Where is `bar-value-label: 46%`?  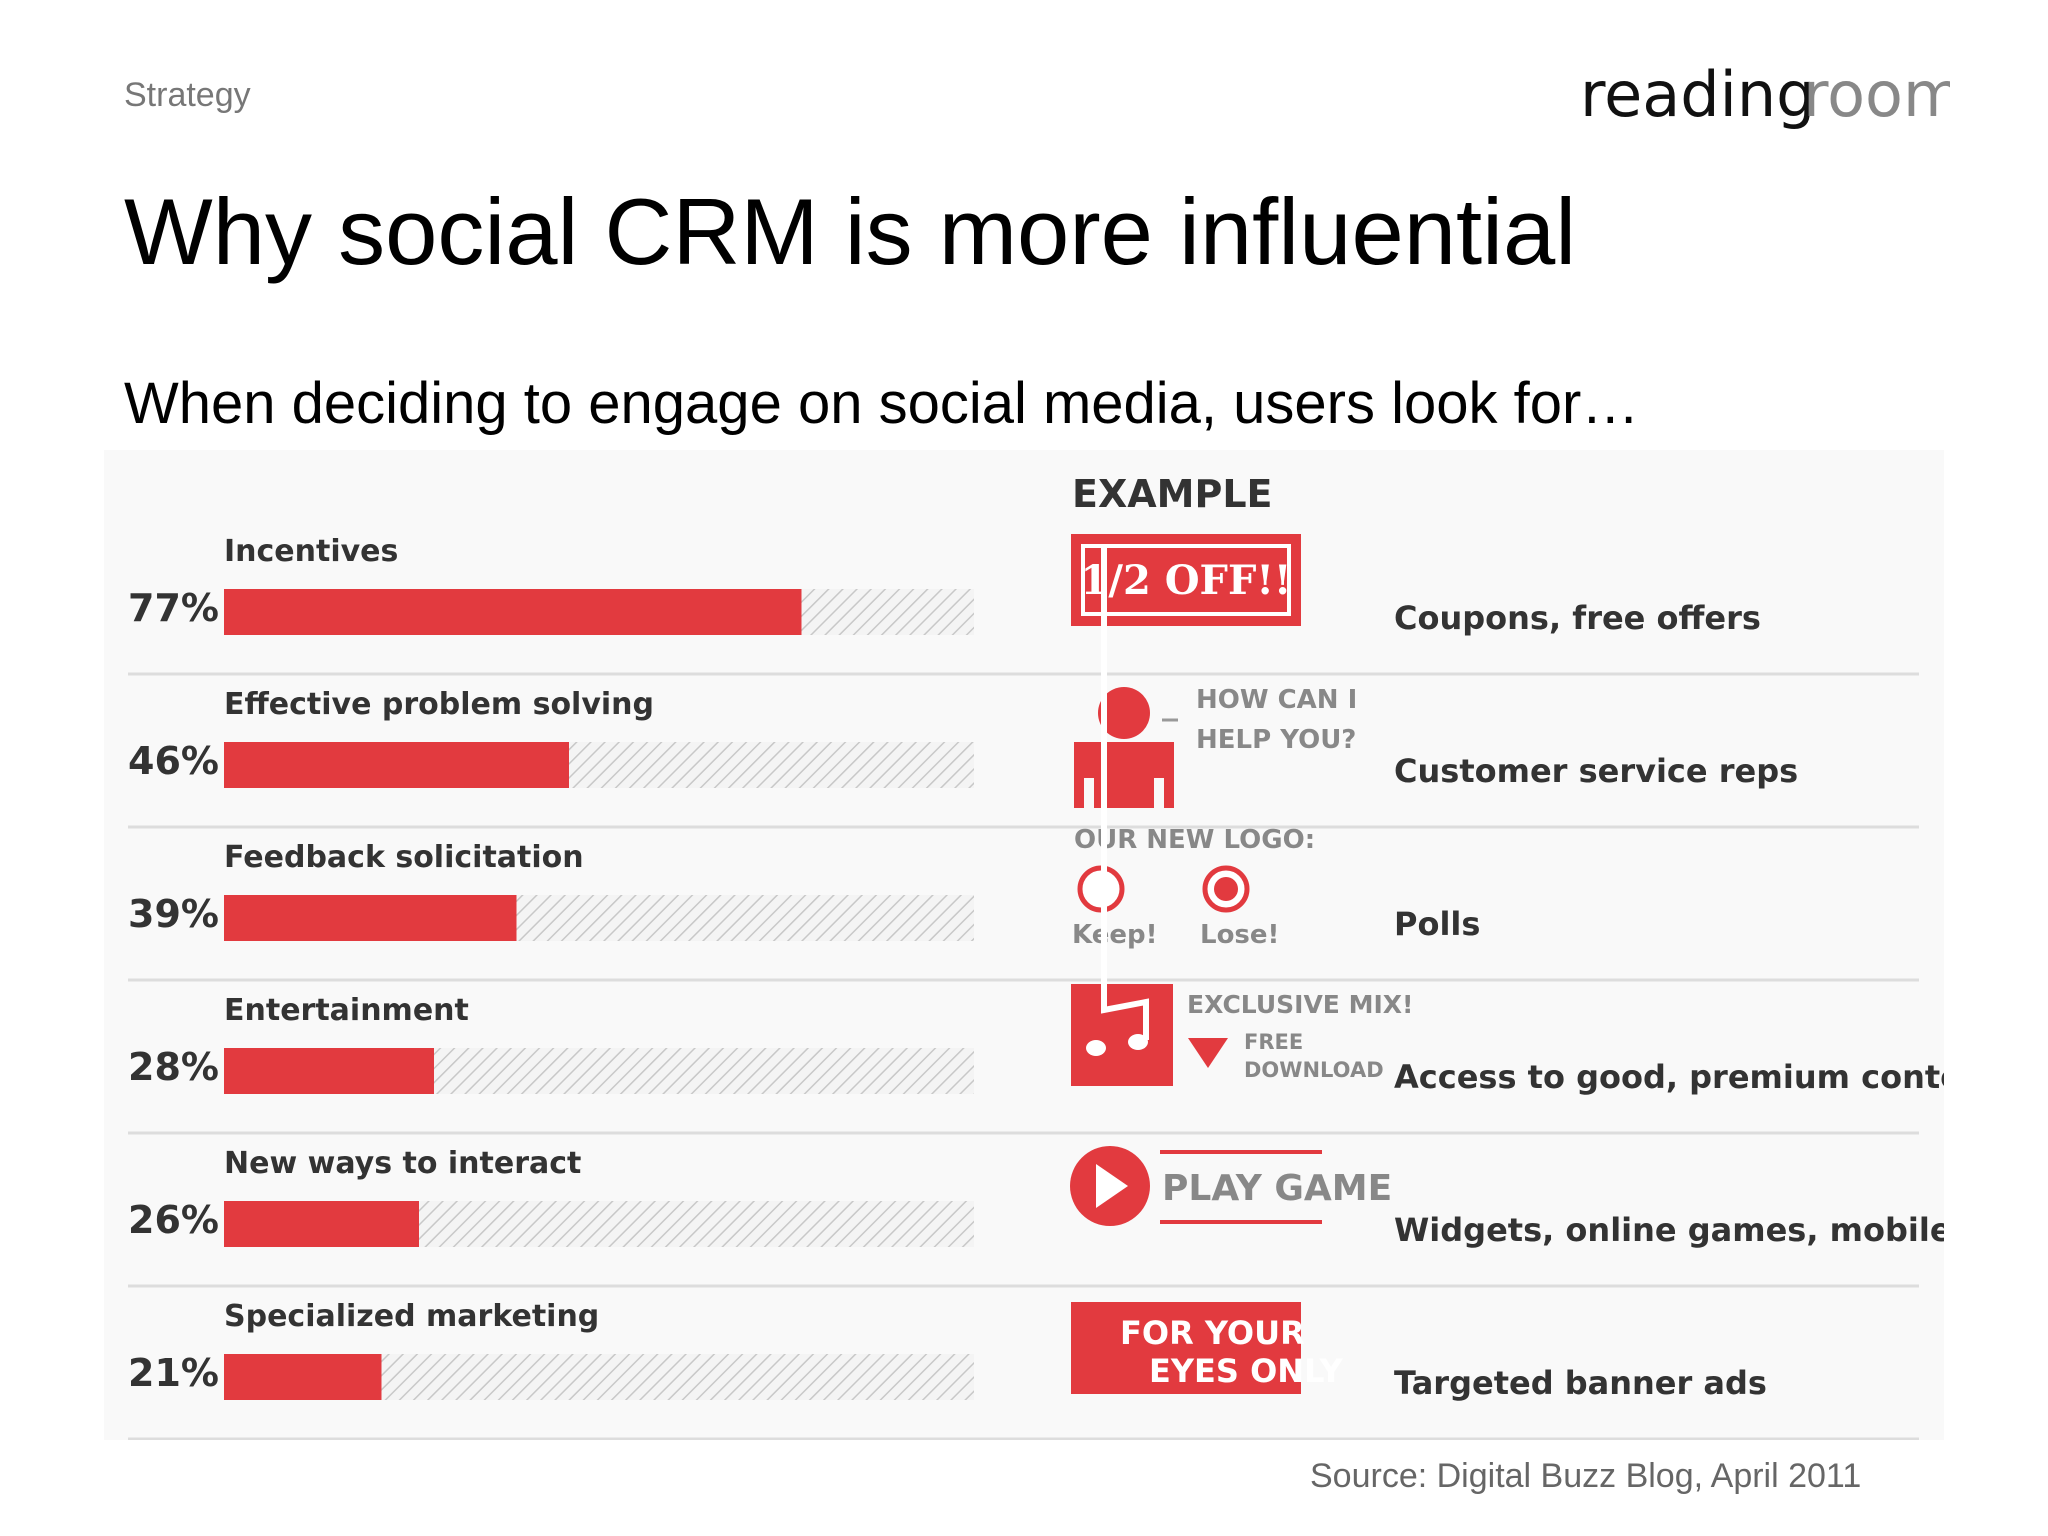 bar-value-label: 46% is located at coordinates (173, 761).